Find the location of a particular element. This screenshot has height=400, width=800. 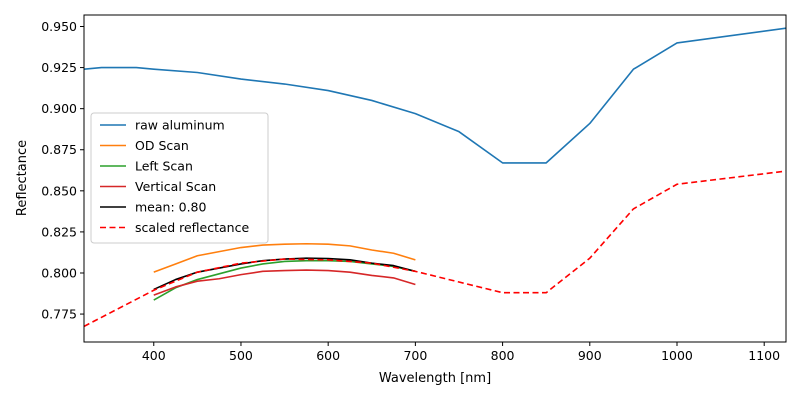

legend-entry-label: raw aluminum is located at coordinates (180, 125).